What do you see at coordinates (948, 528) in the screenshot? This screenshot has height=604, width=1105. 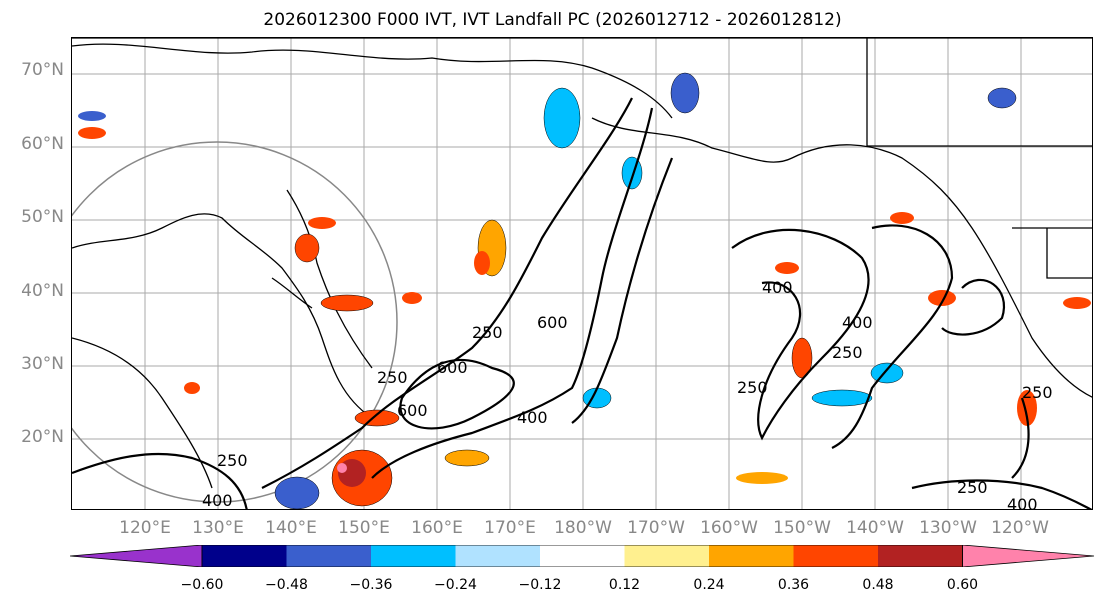 I see `lon-label: 130°W` at bounding box center [948, 528].